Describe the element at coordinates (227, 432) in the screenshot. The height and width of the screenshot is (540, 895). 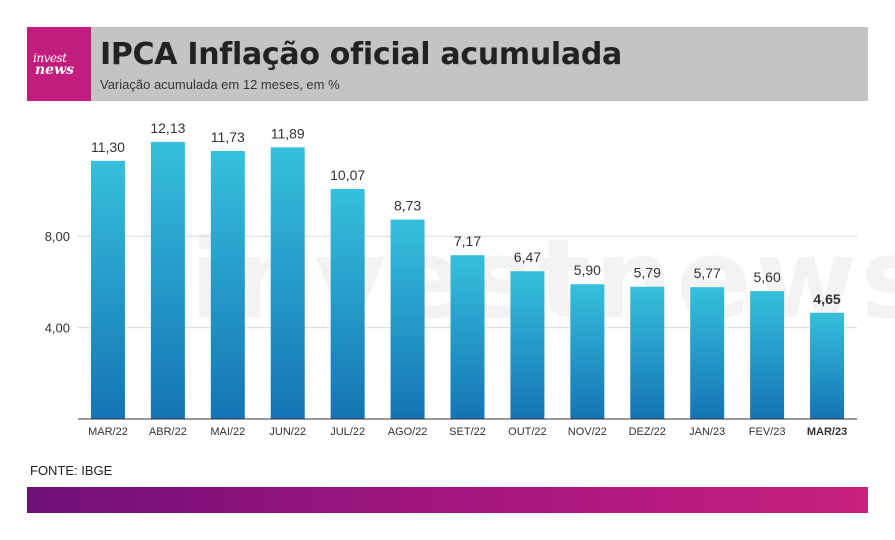
I see `x-tick-label: MAI/22` at that location.